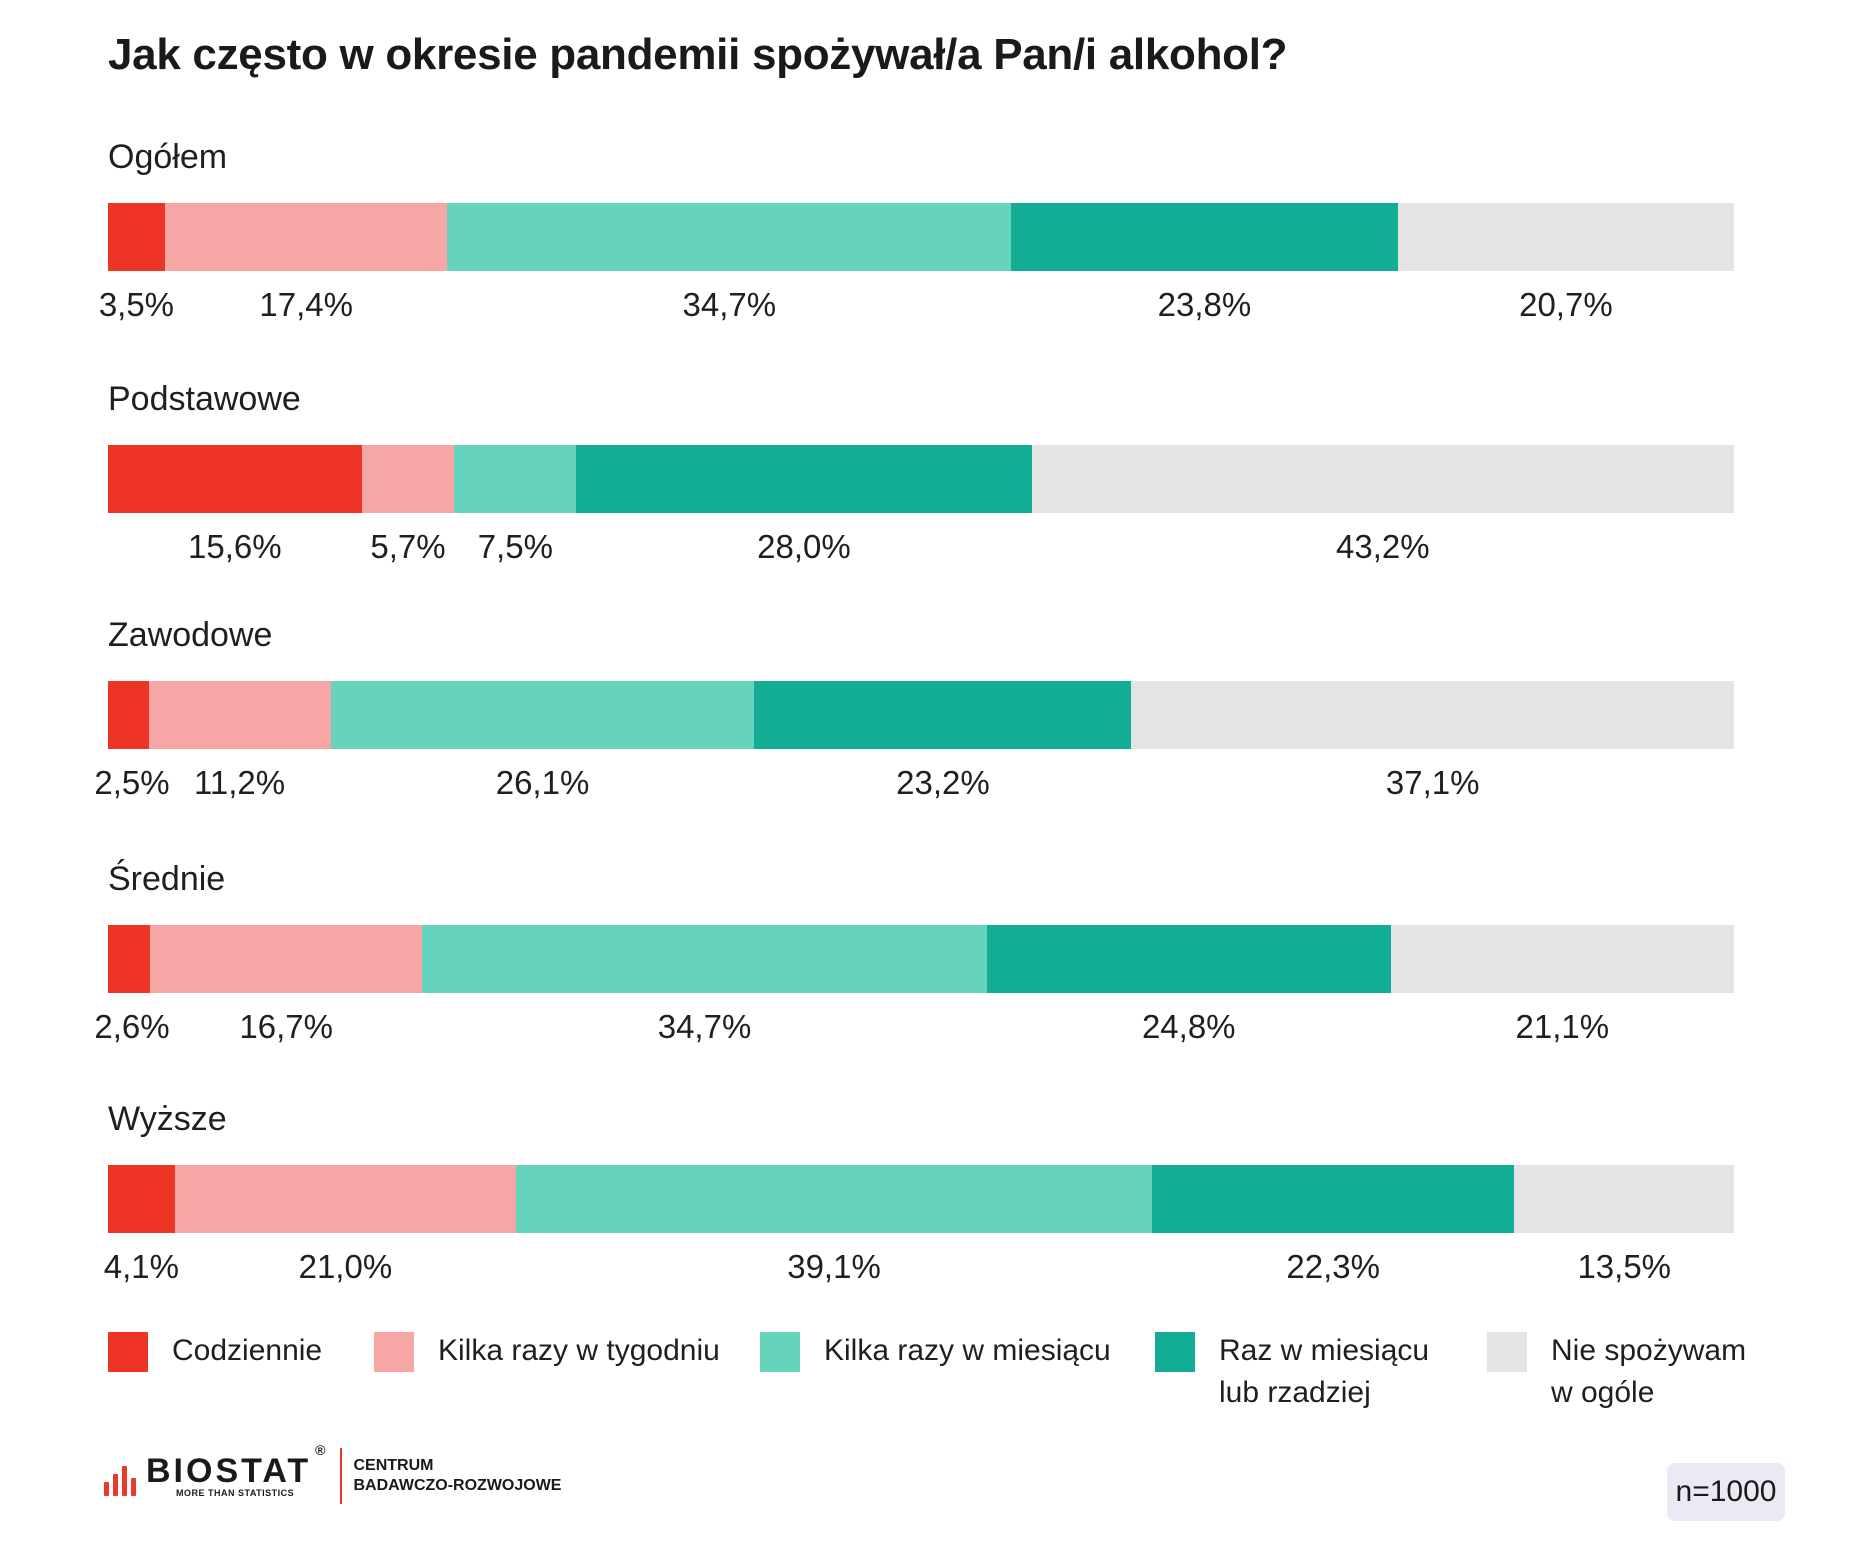  I want to click on value-label: 5,7%, so click(408, 546).